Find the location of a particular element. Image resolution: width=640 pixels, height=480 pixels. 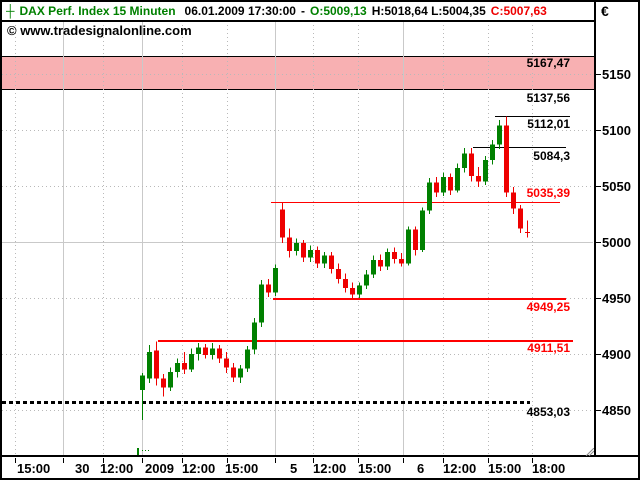

level-price-label: 4853,03 is located at coordinates (548, 412).